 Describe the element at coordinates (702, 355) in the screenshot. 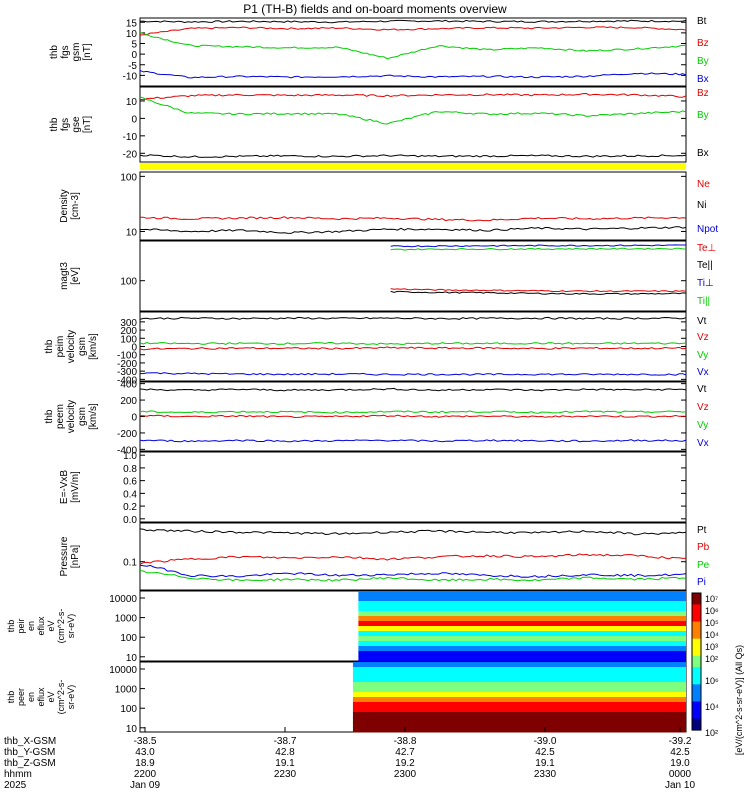

I see `legend-peim-vel-Vy: Vy` at that location.